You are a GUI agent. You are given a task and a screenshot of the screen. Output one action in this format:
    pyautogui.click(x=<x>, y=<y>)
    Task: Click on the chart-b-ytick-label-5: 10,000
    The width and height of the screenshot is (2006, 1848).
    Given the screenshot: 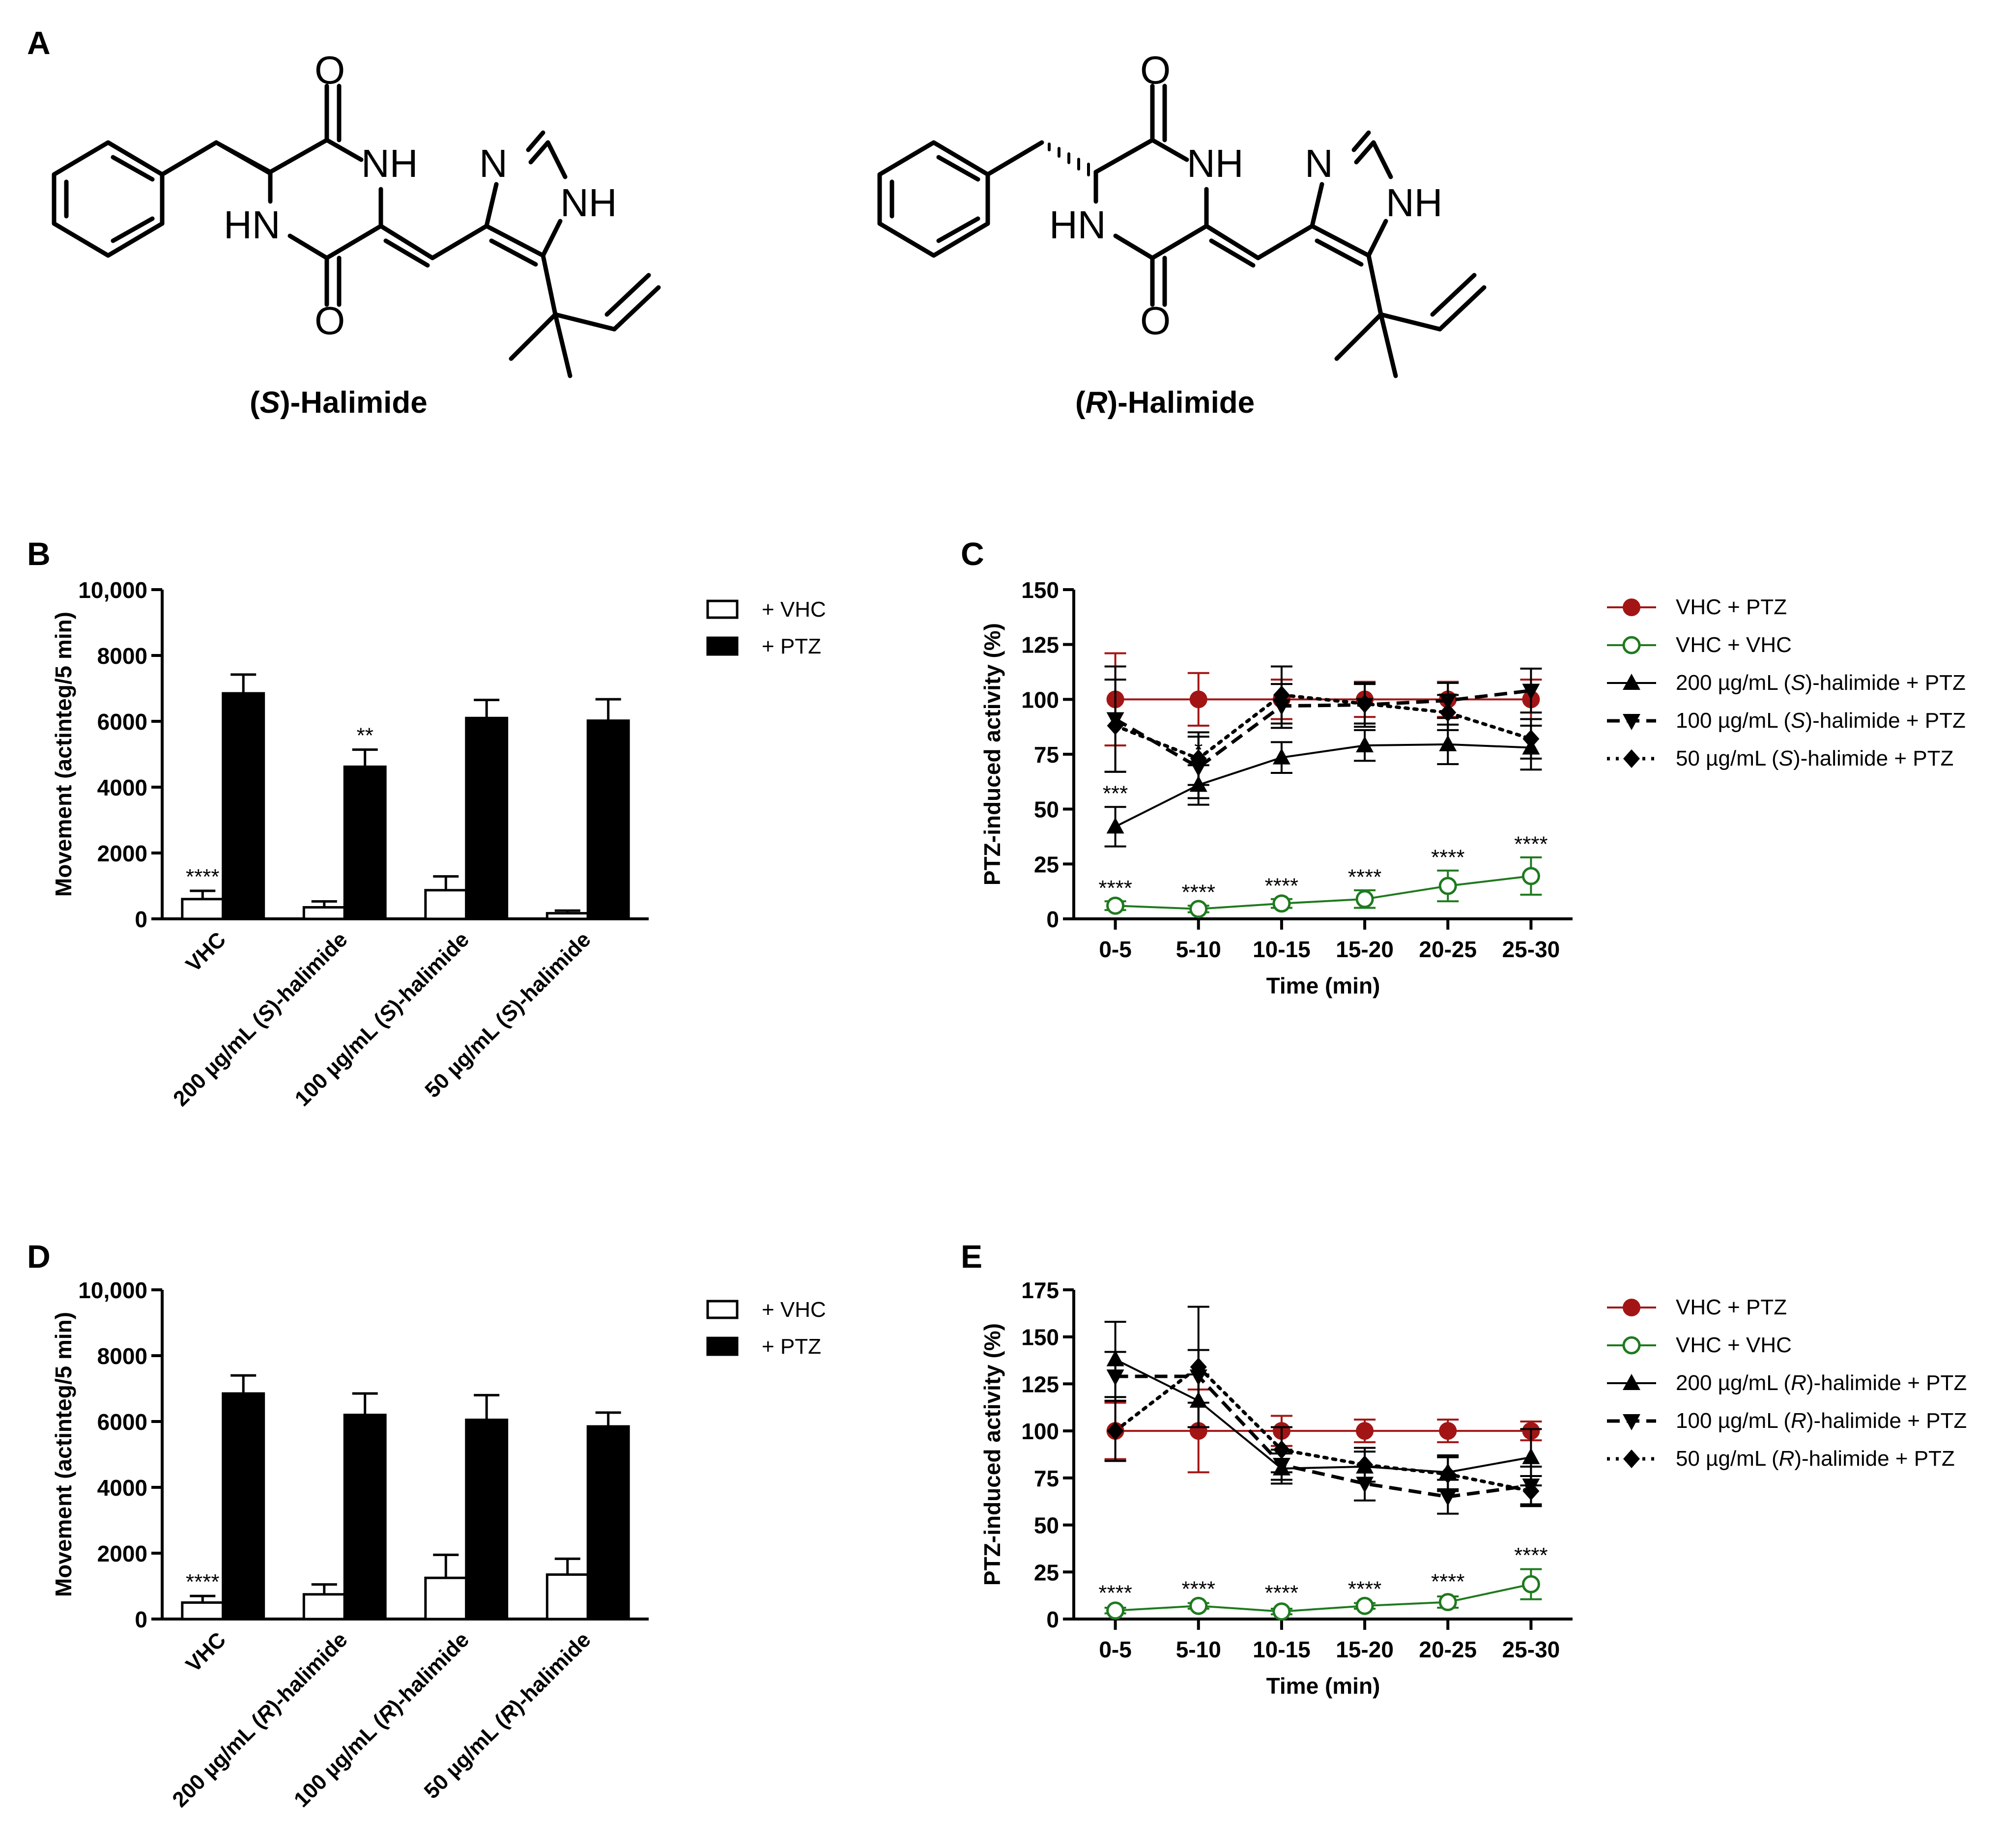 What is the action you would take?
    pyautogui.click(x=112, y=590)
    